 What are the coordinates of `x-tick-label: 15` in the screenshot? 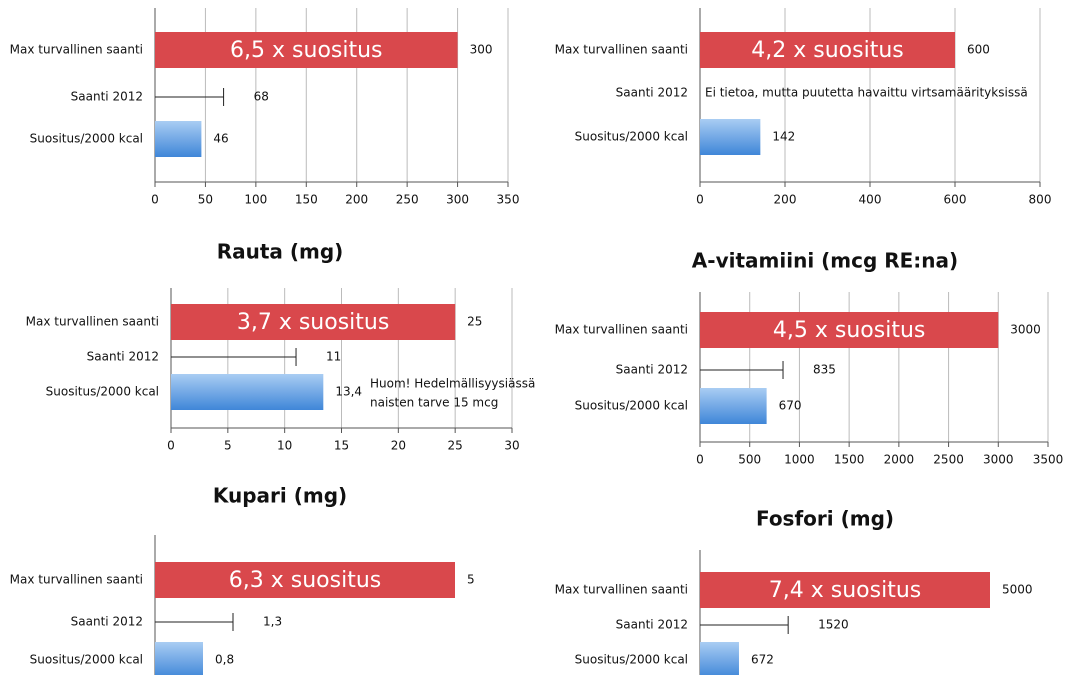 It's located at (341, 446).